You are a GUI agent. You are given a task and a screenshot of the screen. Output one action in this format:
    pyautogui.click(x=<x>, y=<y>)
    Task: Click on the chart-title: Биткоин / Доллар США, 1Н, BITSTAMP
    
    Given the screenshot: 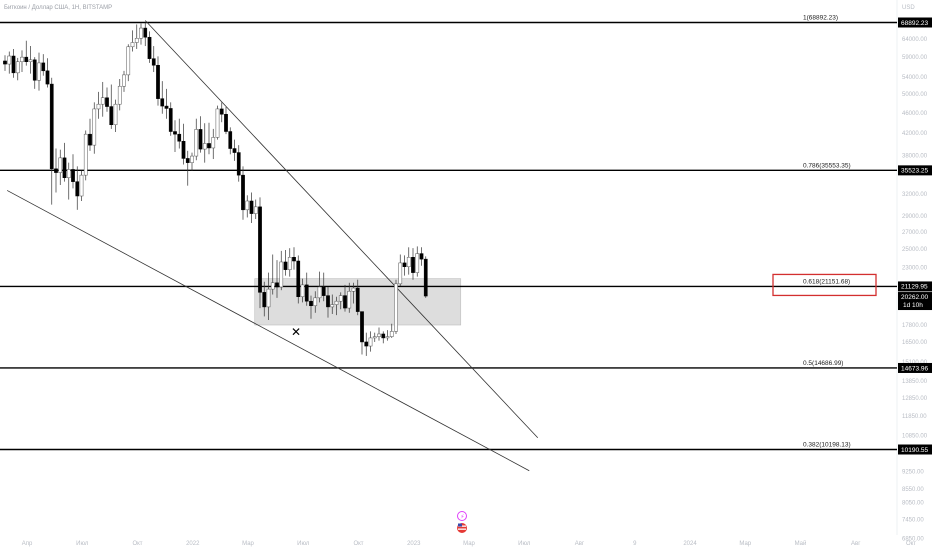 What is the action you would take?
    pyautogui.click(x=58, y=8)
    